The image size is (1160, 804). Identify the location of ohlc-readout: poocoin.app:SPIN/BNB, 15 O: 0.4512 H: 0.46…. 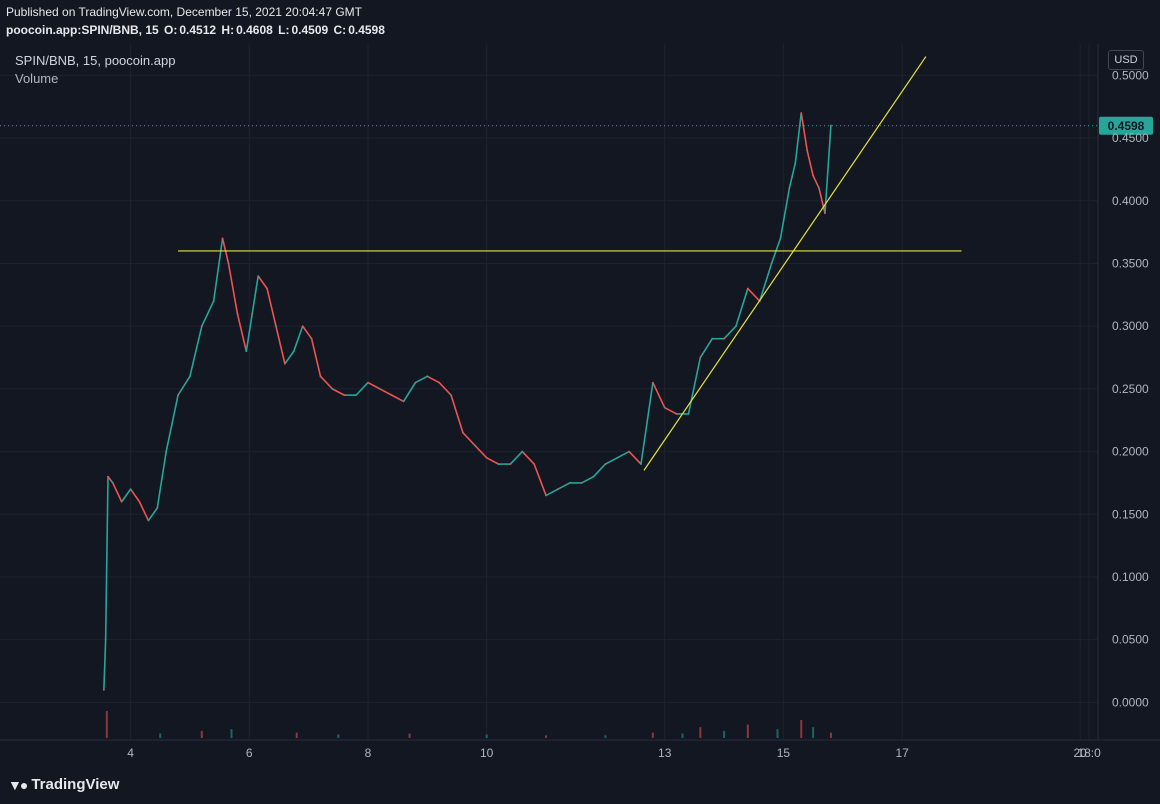
(196, 30).